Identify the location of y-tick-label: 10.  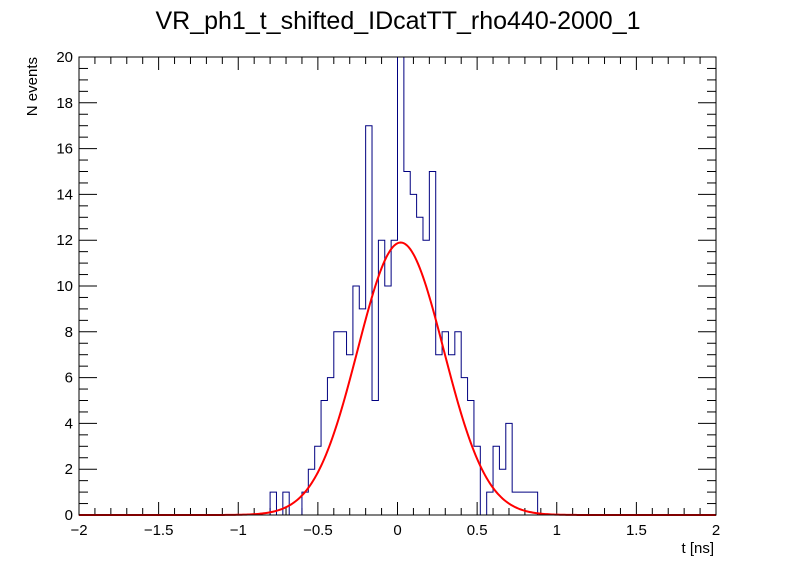
(64, 286).